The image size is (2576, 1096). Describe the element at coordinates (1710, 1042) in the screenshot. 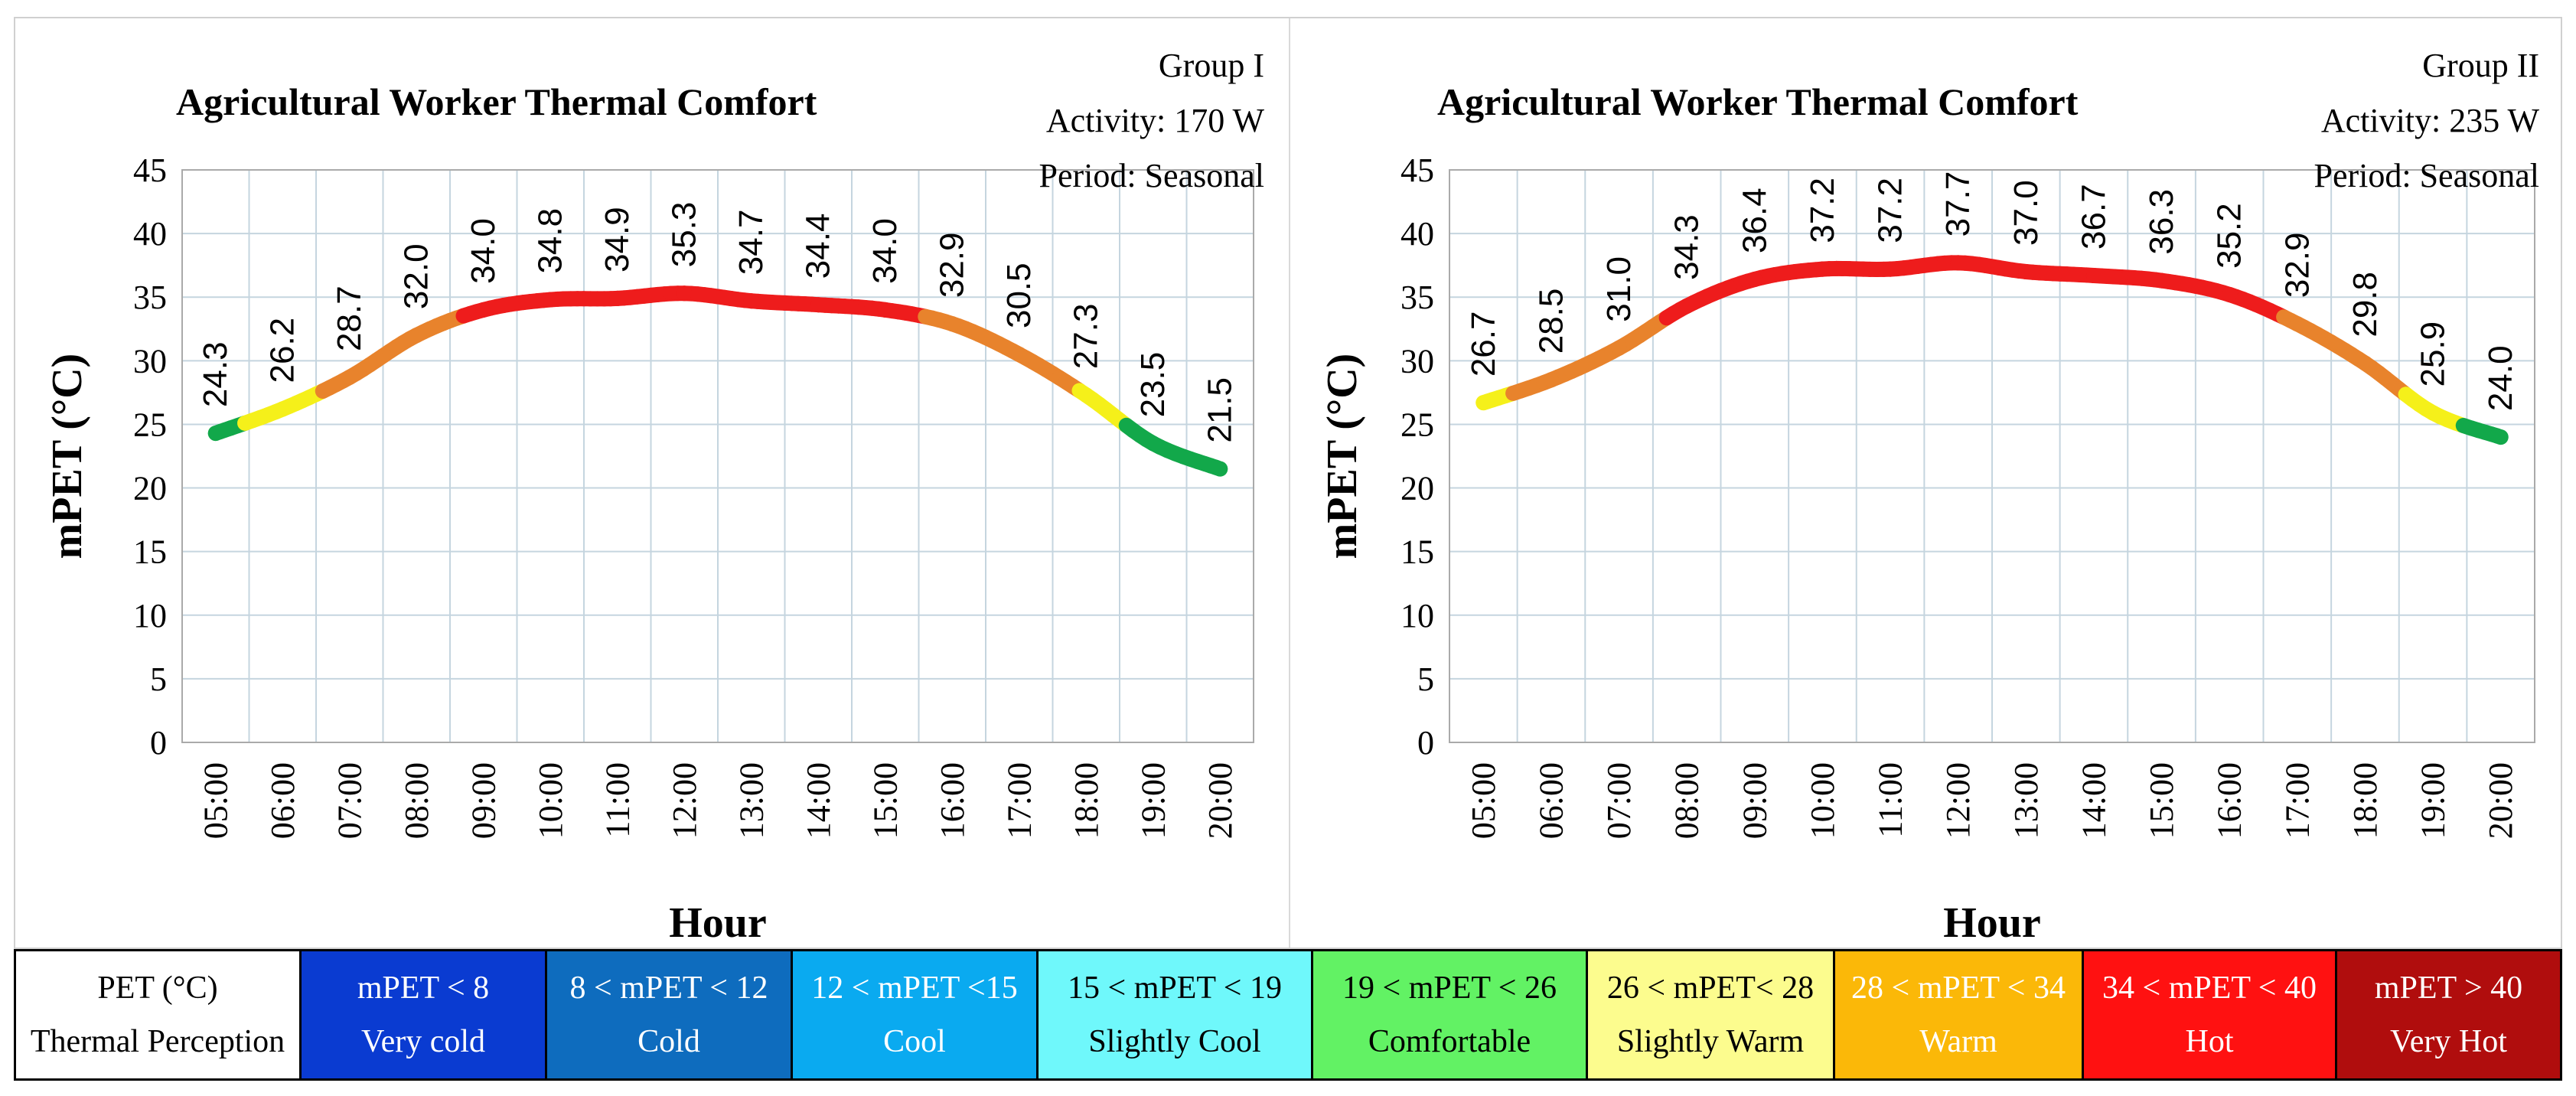

I see `legend-label: Slightly Warm` at that location.